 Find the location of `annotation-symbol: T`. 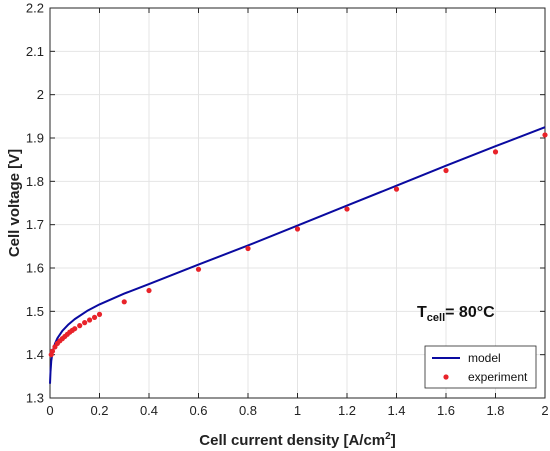

annotation-symbol: T is located at coordinates (422, 312).